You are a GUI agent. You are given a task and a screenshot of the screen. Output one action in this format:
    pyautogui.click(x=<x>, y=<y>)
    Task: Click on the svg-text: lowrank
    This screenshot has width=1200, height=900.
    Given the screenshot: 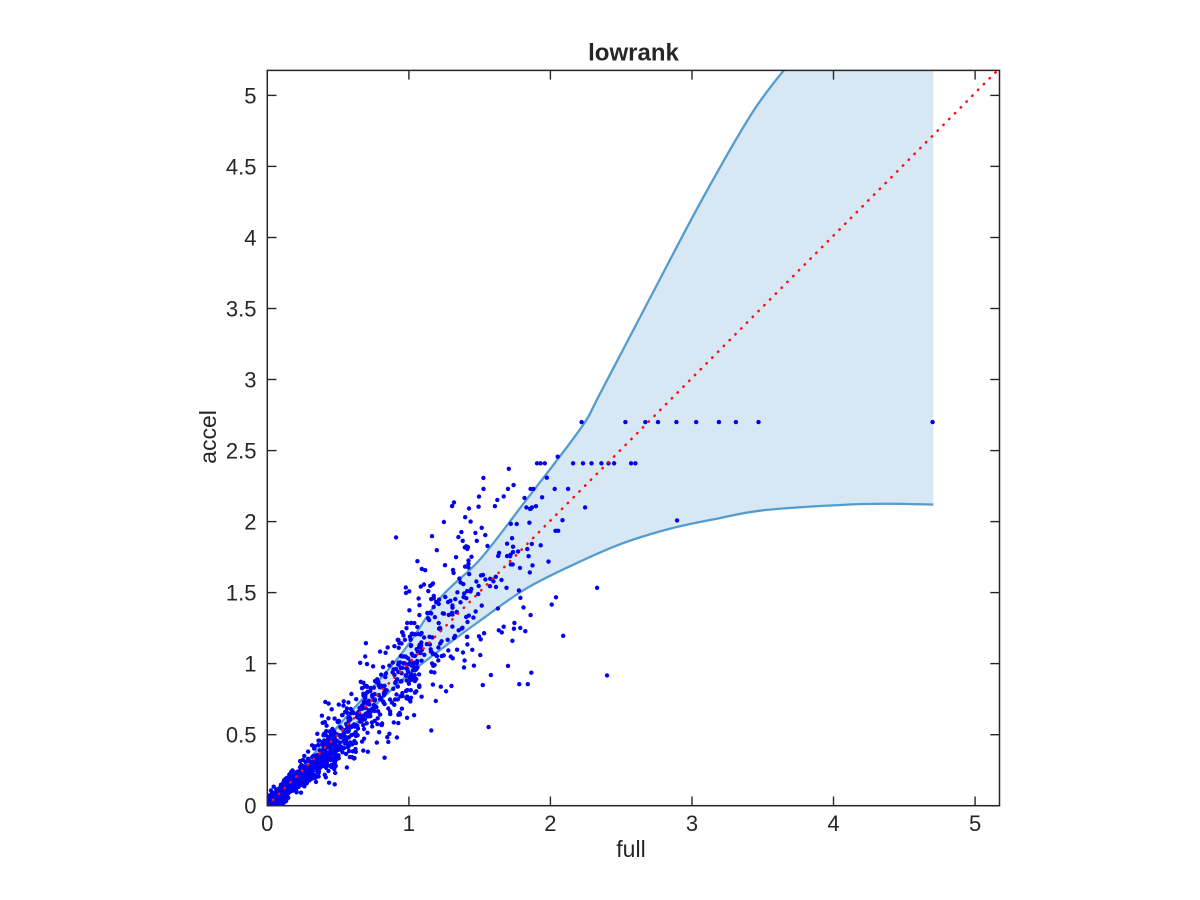 What is the action you would take?
    pyautogui.click(x=633, y=53)
    